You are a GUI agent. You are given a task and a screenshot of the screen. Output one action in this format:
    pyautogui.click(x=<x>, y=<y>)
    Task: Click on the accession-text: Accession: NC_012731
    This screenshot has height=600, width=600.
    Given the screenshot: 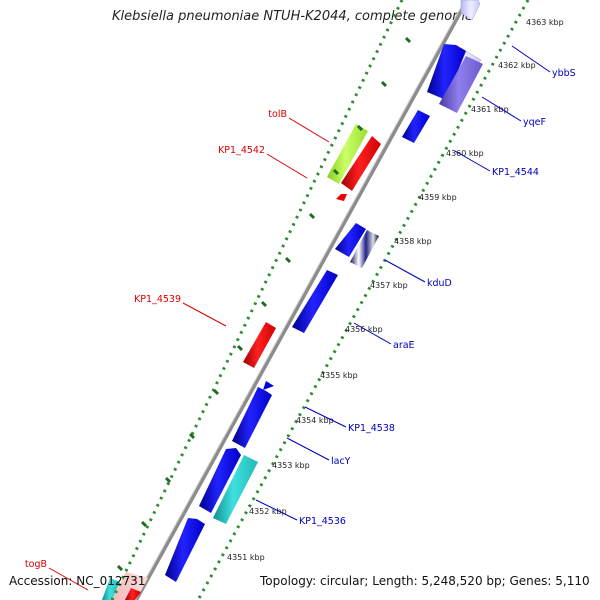 What is the action you would take?
    pyautogui.click(x=77, y=581)
    